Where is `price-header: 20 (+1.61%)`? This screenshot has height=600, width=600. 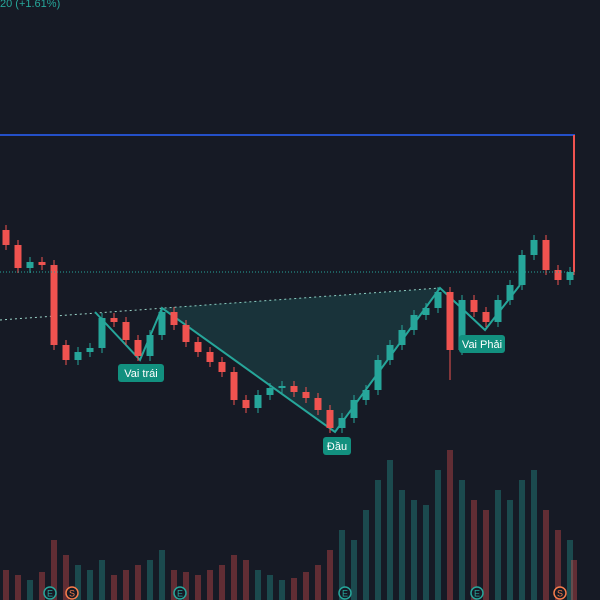 price-header: 20 (+1.61%) is located at coordinates (30, 5).